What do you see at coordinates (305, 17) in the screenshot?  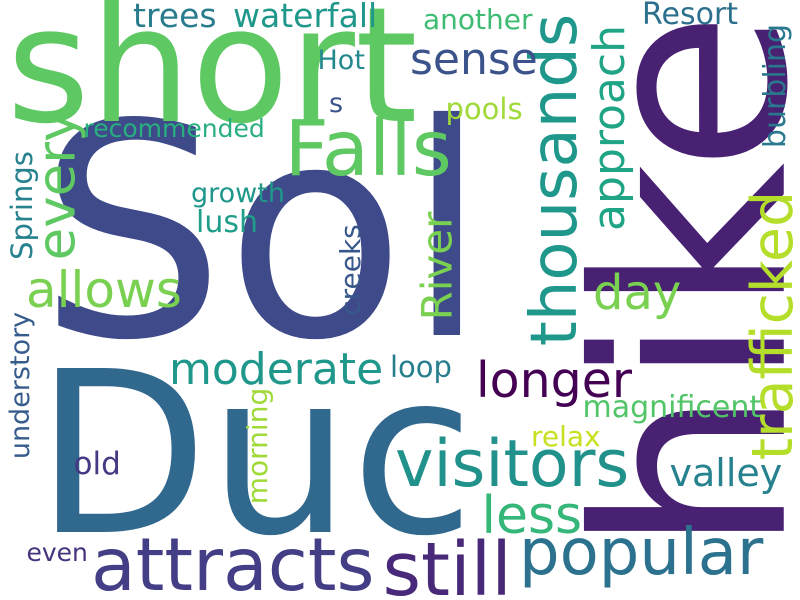 I see `word-waterfall: waterfall` at bounding box center [305, 17].